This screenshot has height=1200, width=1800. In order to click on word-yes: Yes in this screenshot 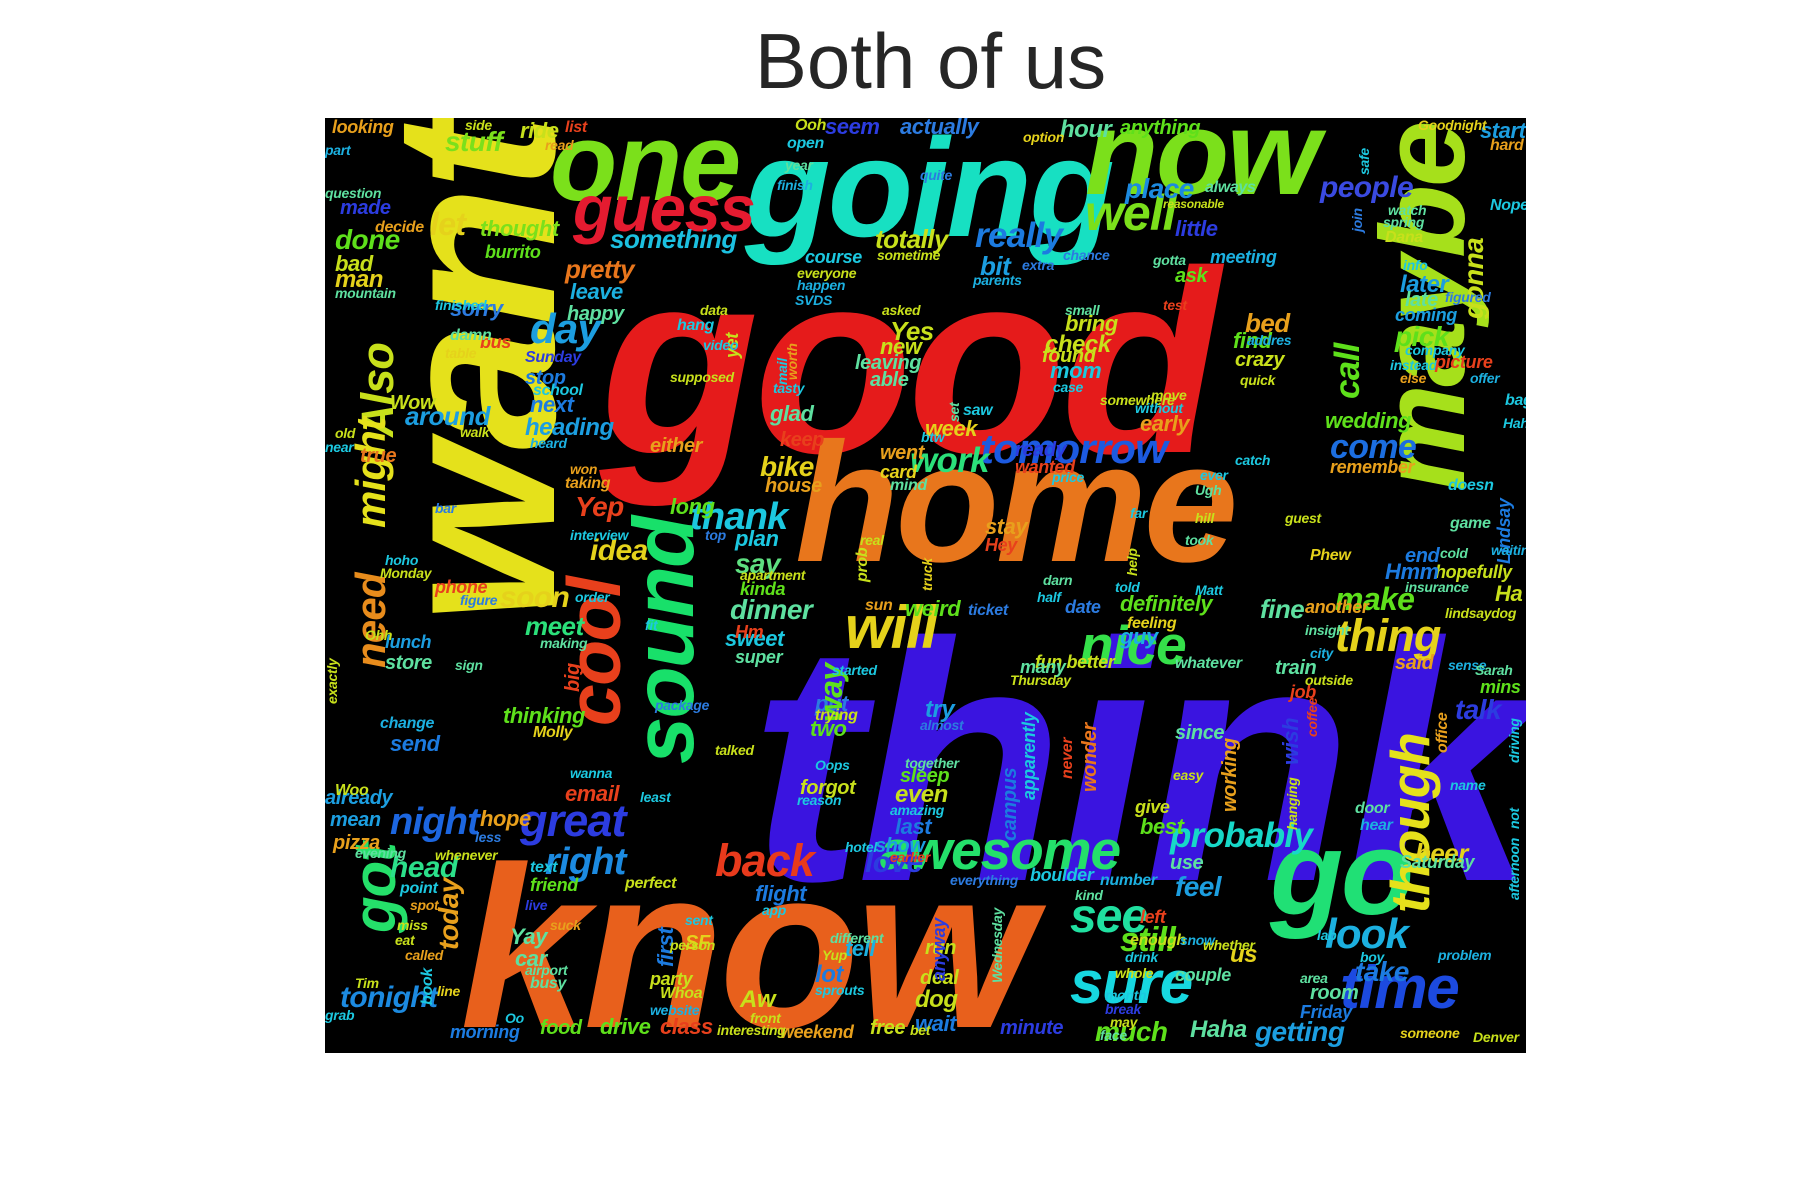, I will do `click(912, 331)`.